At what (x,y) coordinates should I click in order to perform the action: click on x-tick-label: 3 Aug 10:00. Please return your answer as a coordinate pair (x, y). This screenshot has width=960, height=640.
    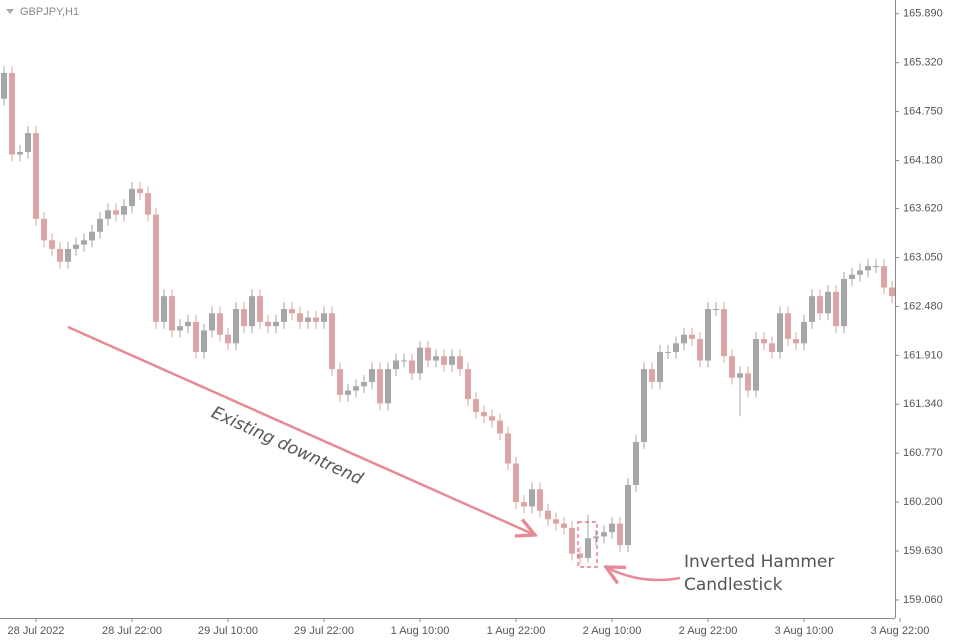
    Looking at the image, I should click on (804, 631).